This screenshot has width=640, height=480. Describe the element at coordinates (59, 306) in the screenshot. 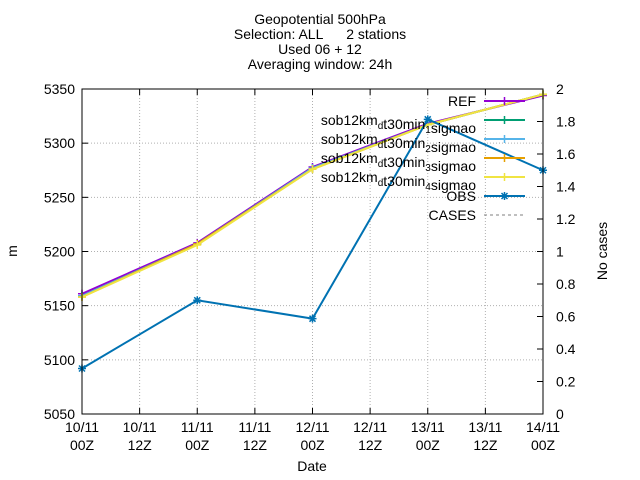

I see `y-tick-label: 5150` at that location.